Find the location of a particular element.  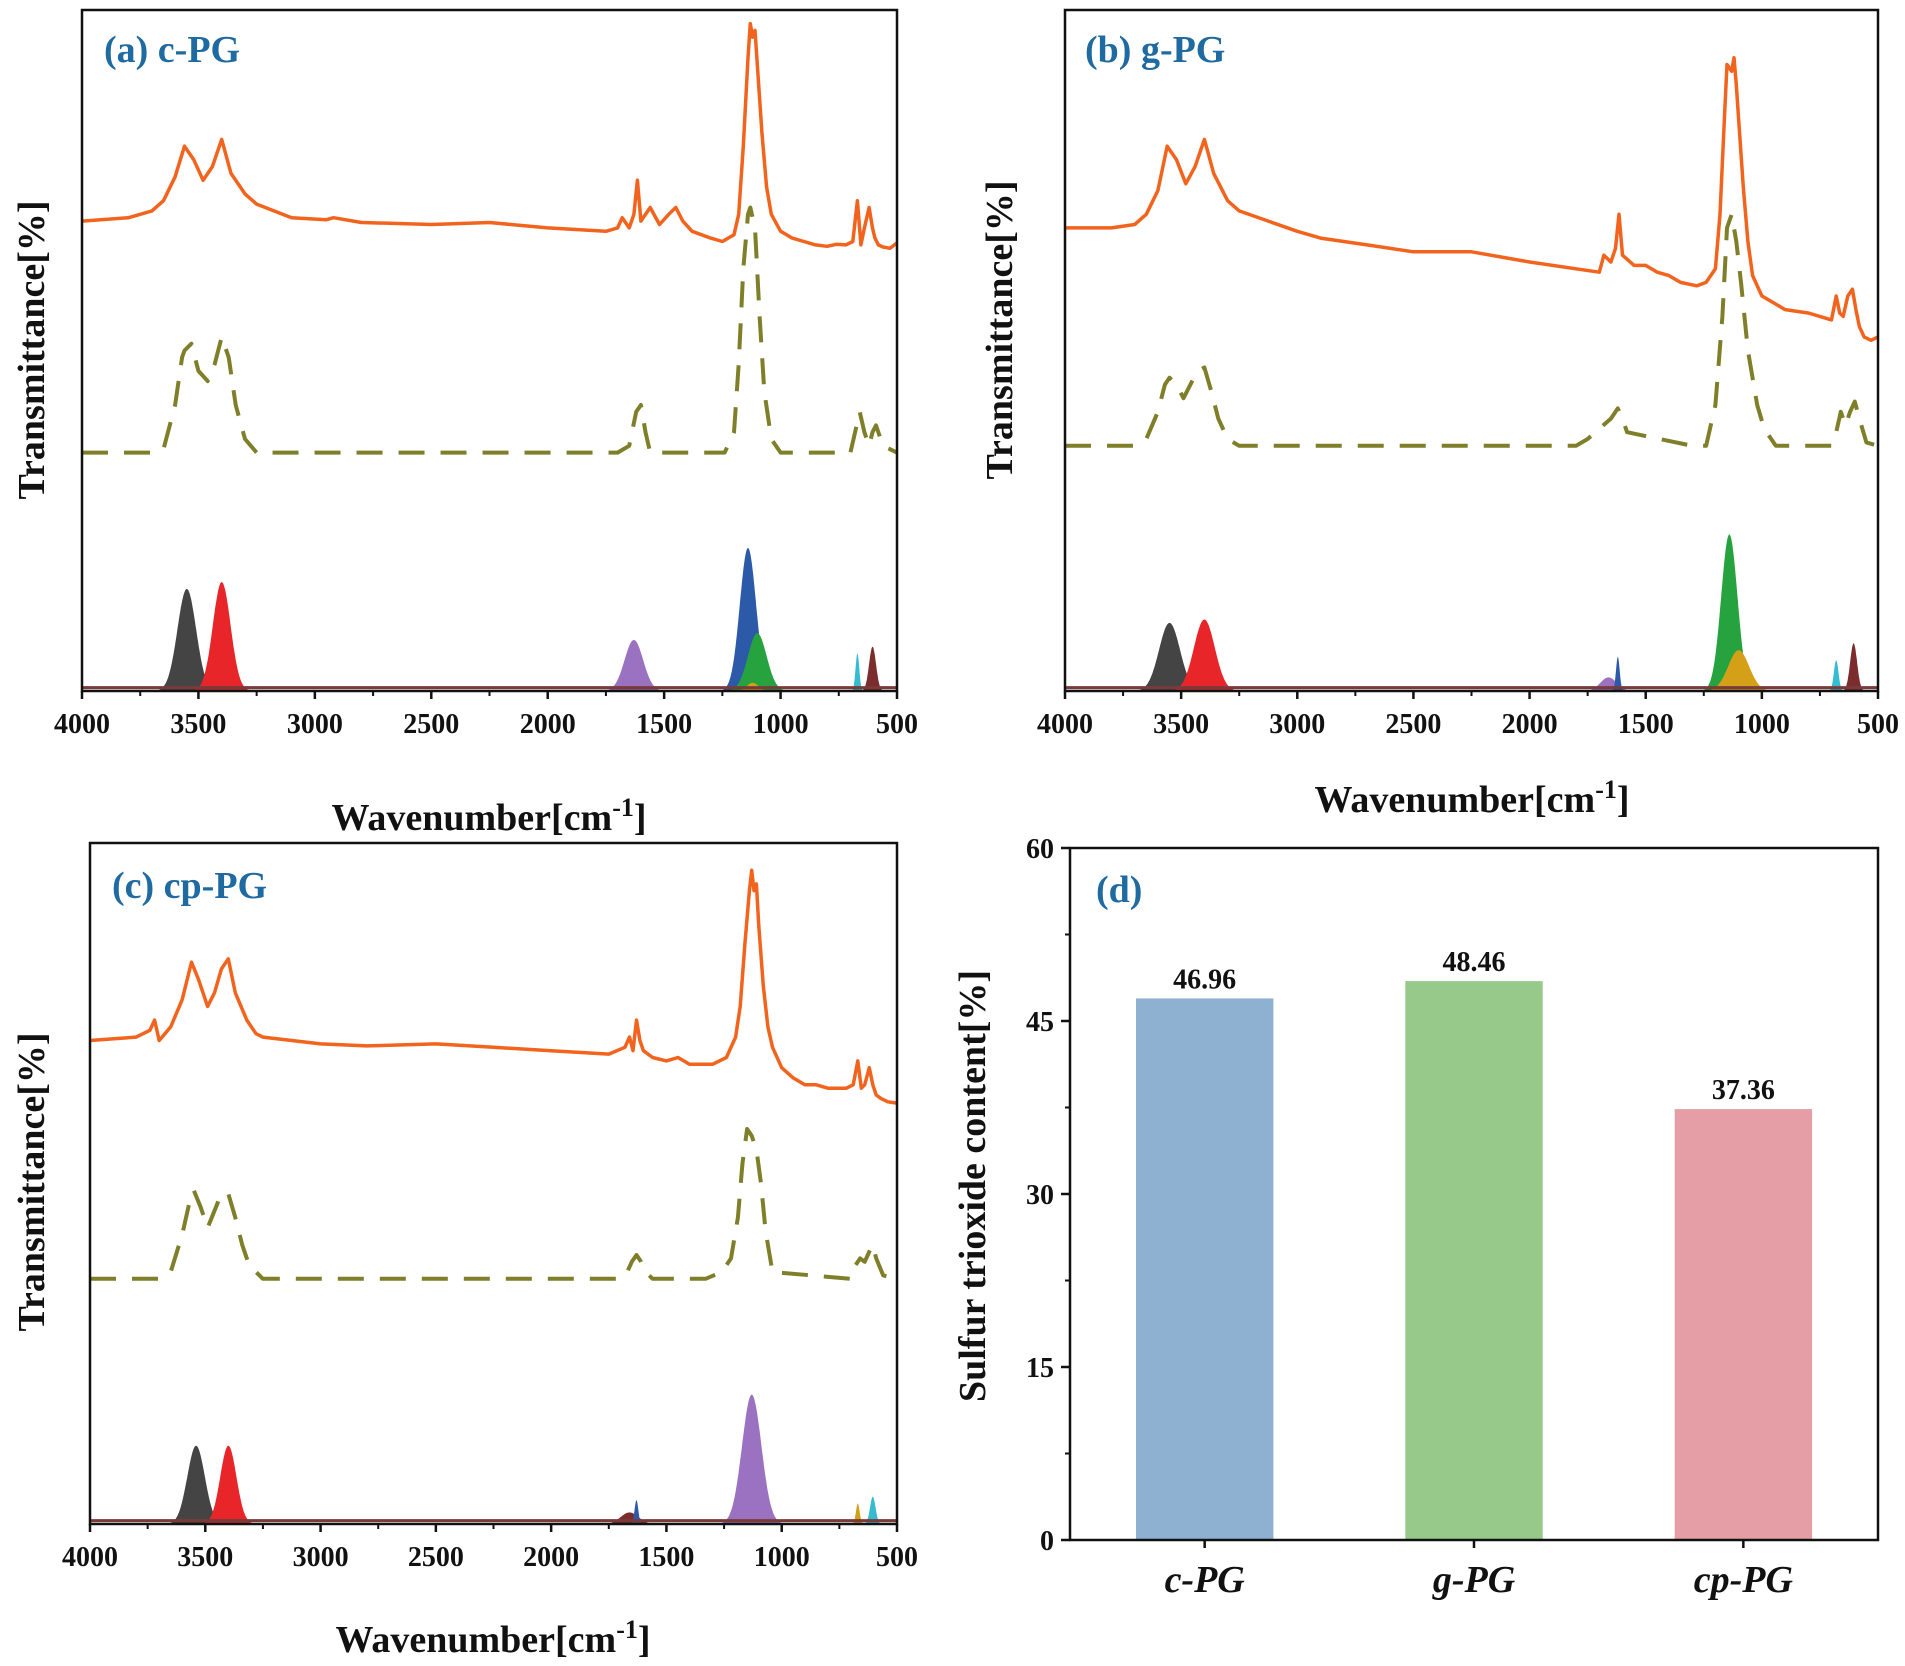

panel-d-title: (d) is located at coordinates (1119, 890).